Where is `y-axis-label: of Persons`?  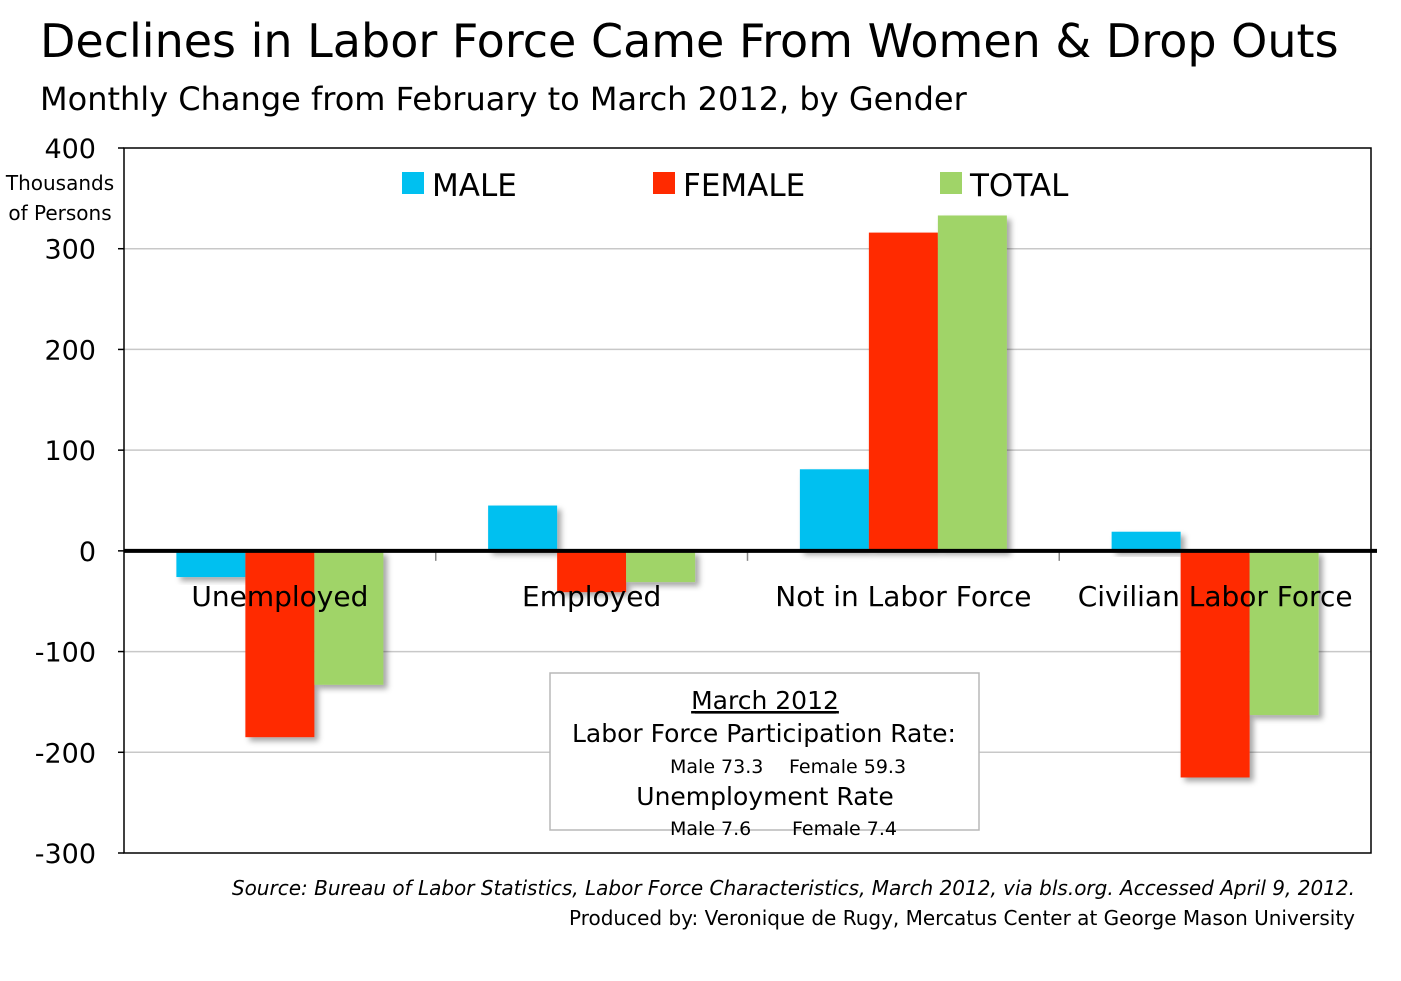 y-axis-label: of Persons is located at coordinates (59, 213).